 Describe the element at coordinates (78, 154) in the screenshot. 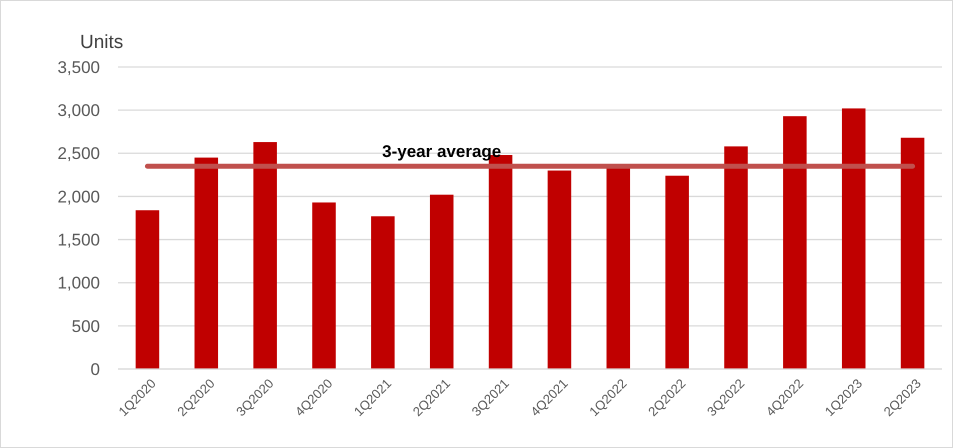

I see `y-tick-label: 2,500` at that location.